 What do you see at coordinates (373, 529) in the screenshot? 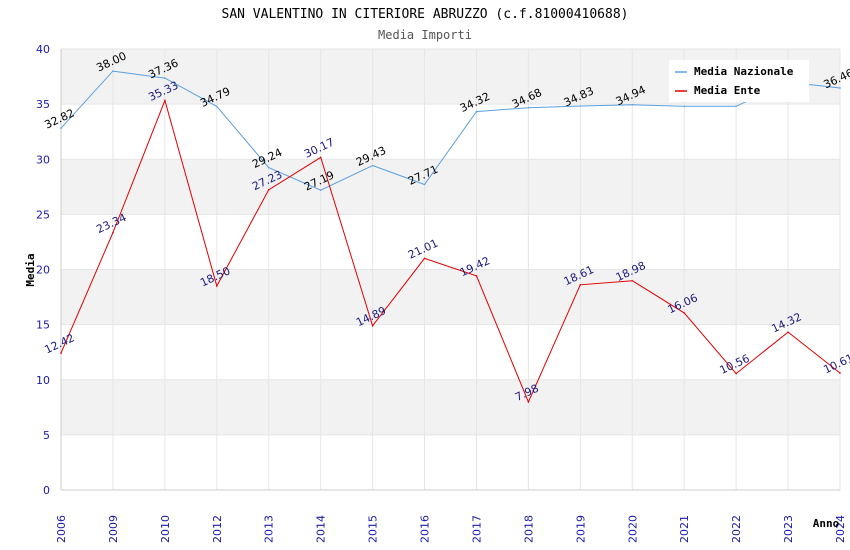
I see `x-tick-label: 2015` at bounding box center [373, 529].